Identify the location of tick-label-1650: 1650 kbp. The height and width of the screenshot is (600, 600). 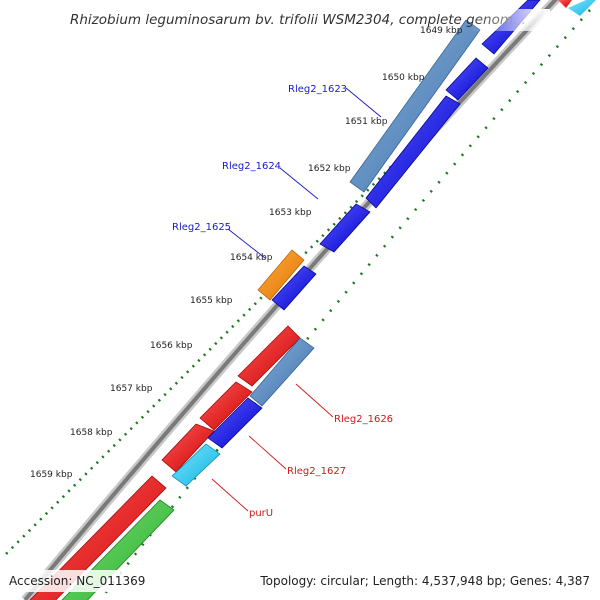
(403, 78).